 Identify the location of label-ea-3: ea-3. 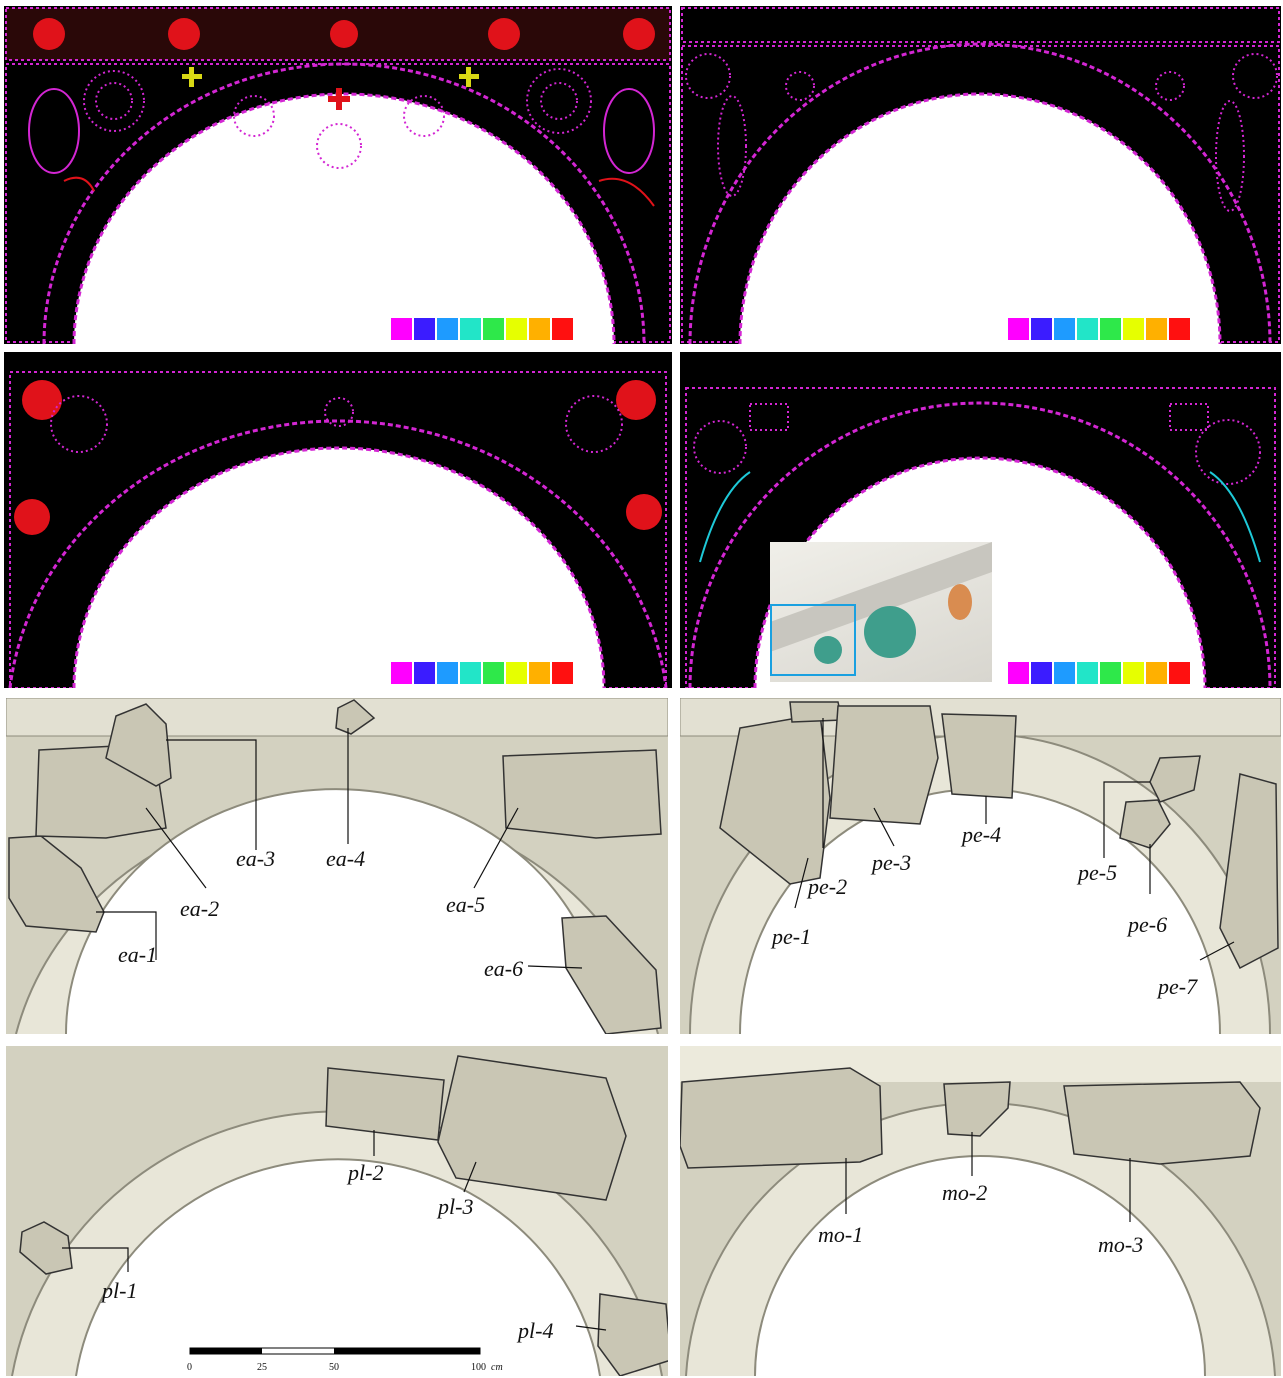
(255, 858).